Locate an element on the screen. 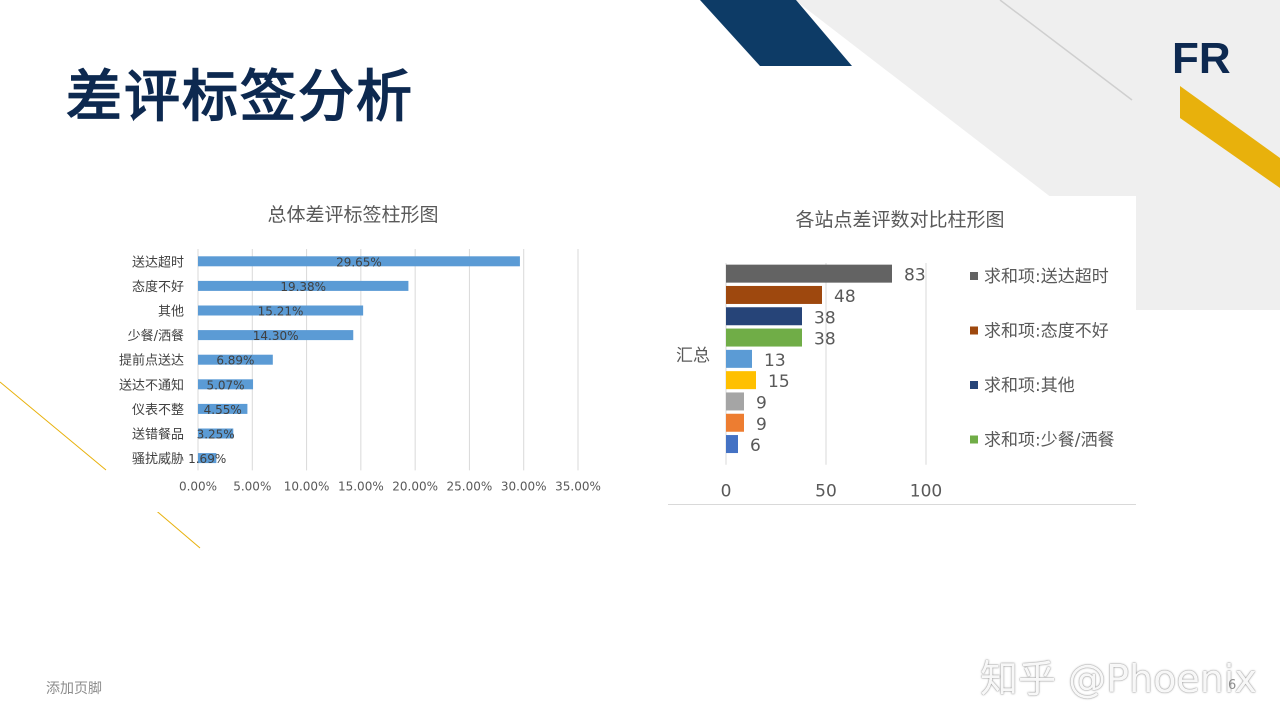 The height and width of the screenshot is (720, 1280). chart1-category-label: 送错餐品 is located at coordinates (158, 435).